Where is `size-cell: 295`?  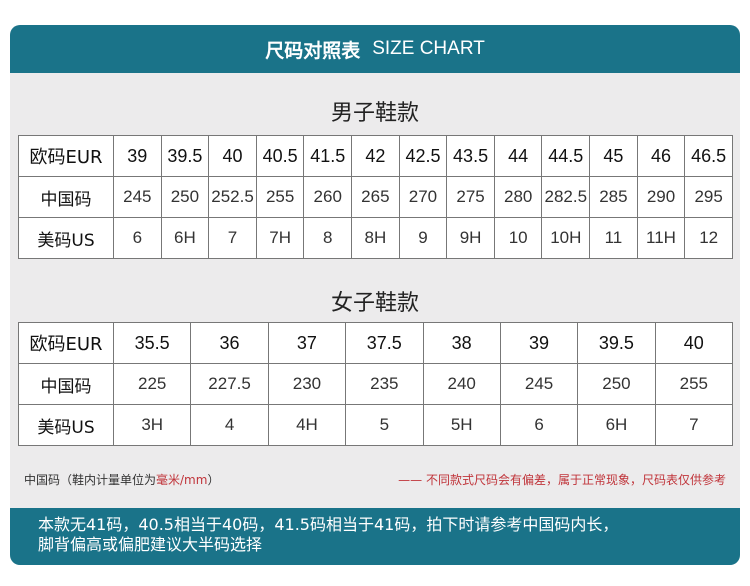
size-cell: 295 is located at coordinates (708, 197).